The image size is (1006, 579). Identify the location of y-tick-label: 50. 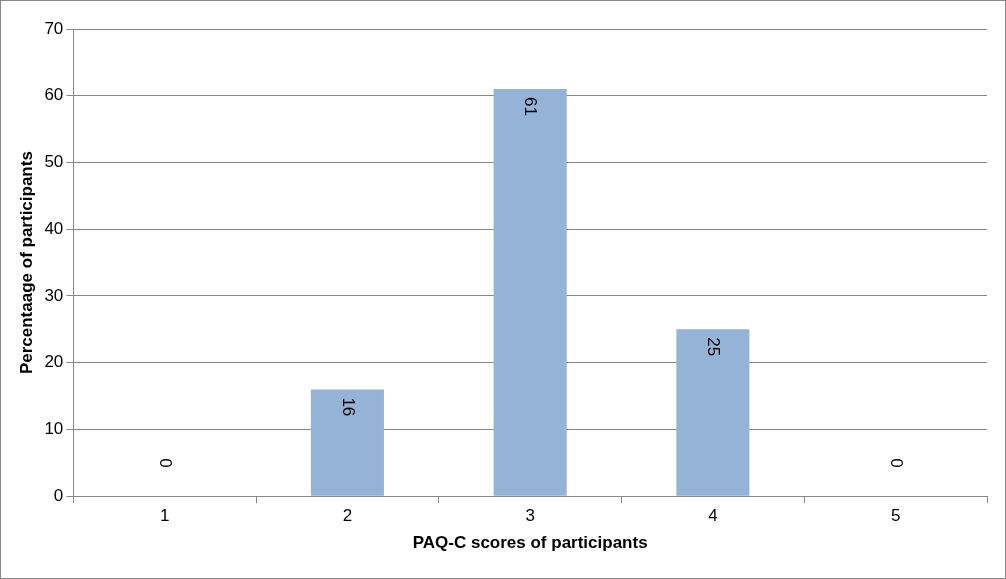
(54, 162).